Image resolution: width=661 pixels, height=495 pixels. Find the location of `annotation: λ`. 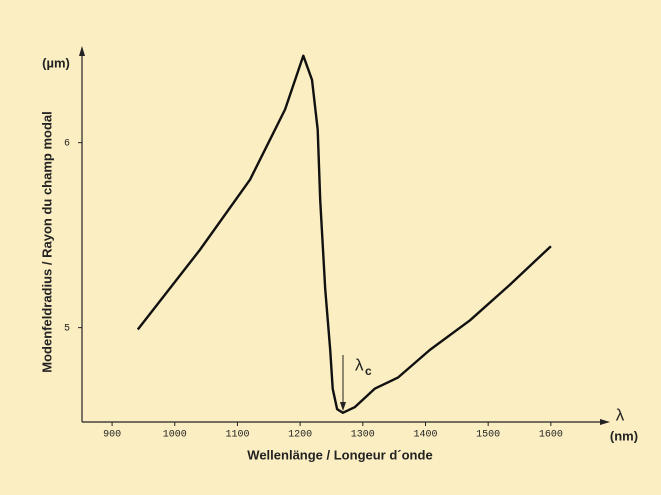

annotation: λ is located at coordinates (359, 364).